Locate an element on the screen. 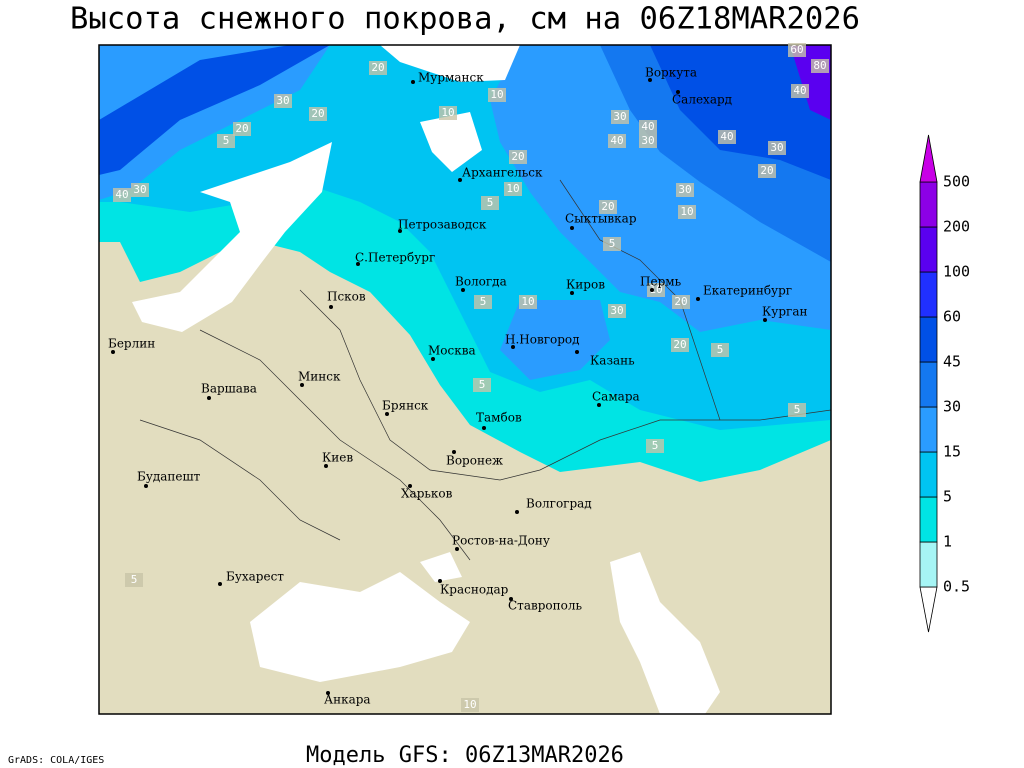  city-label: Екатеринбург is located at coordinates (747, 291).